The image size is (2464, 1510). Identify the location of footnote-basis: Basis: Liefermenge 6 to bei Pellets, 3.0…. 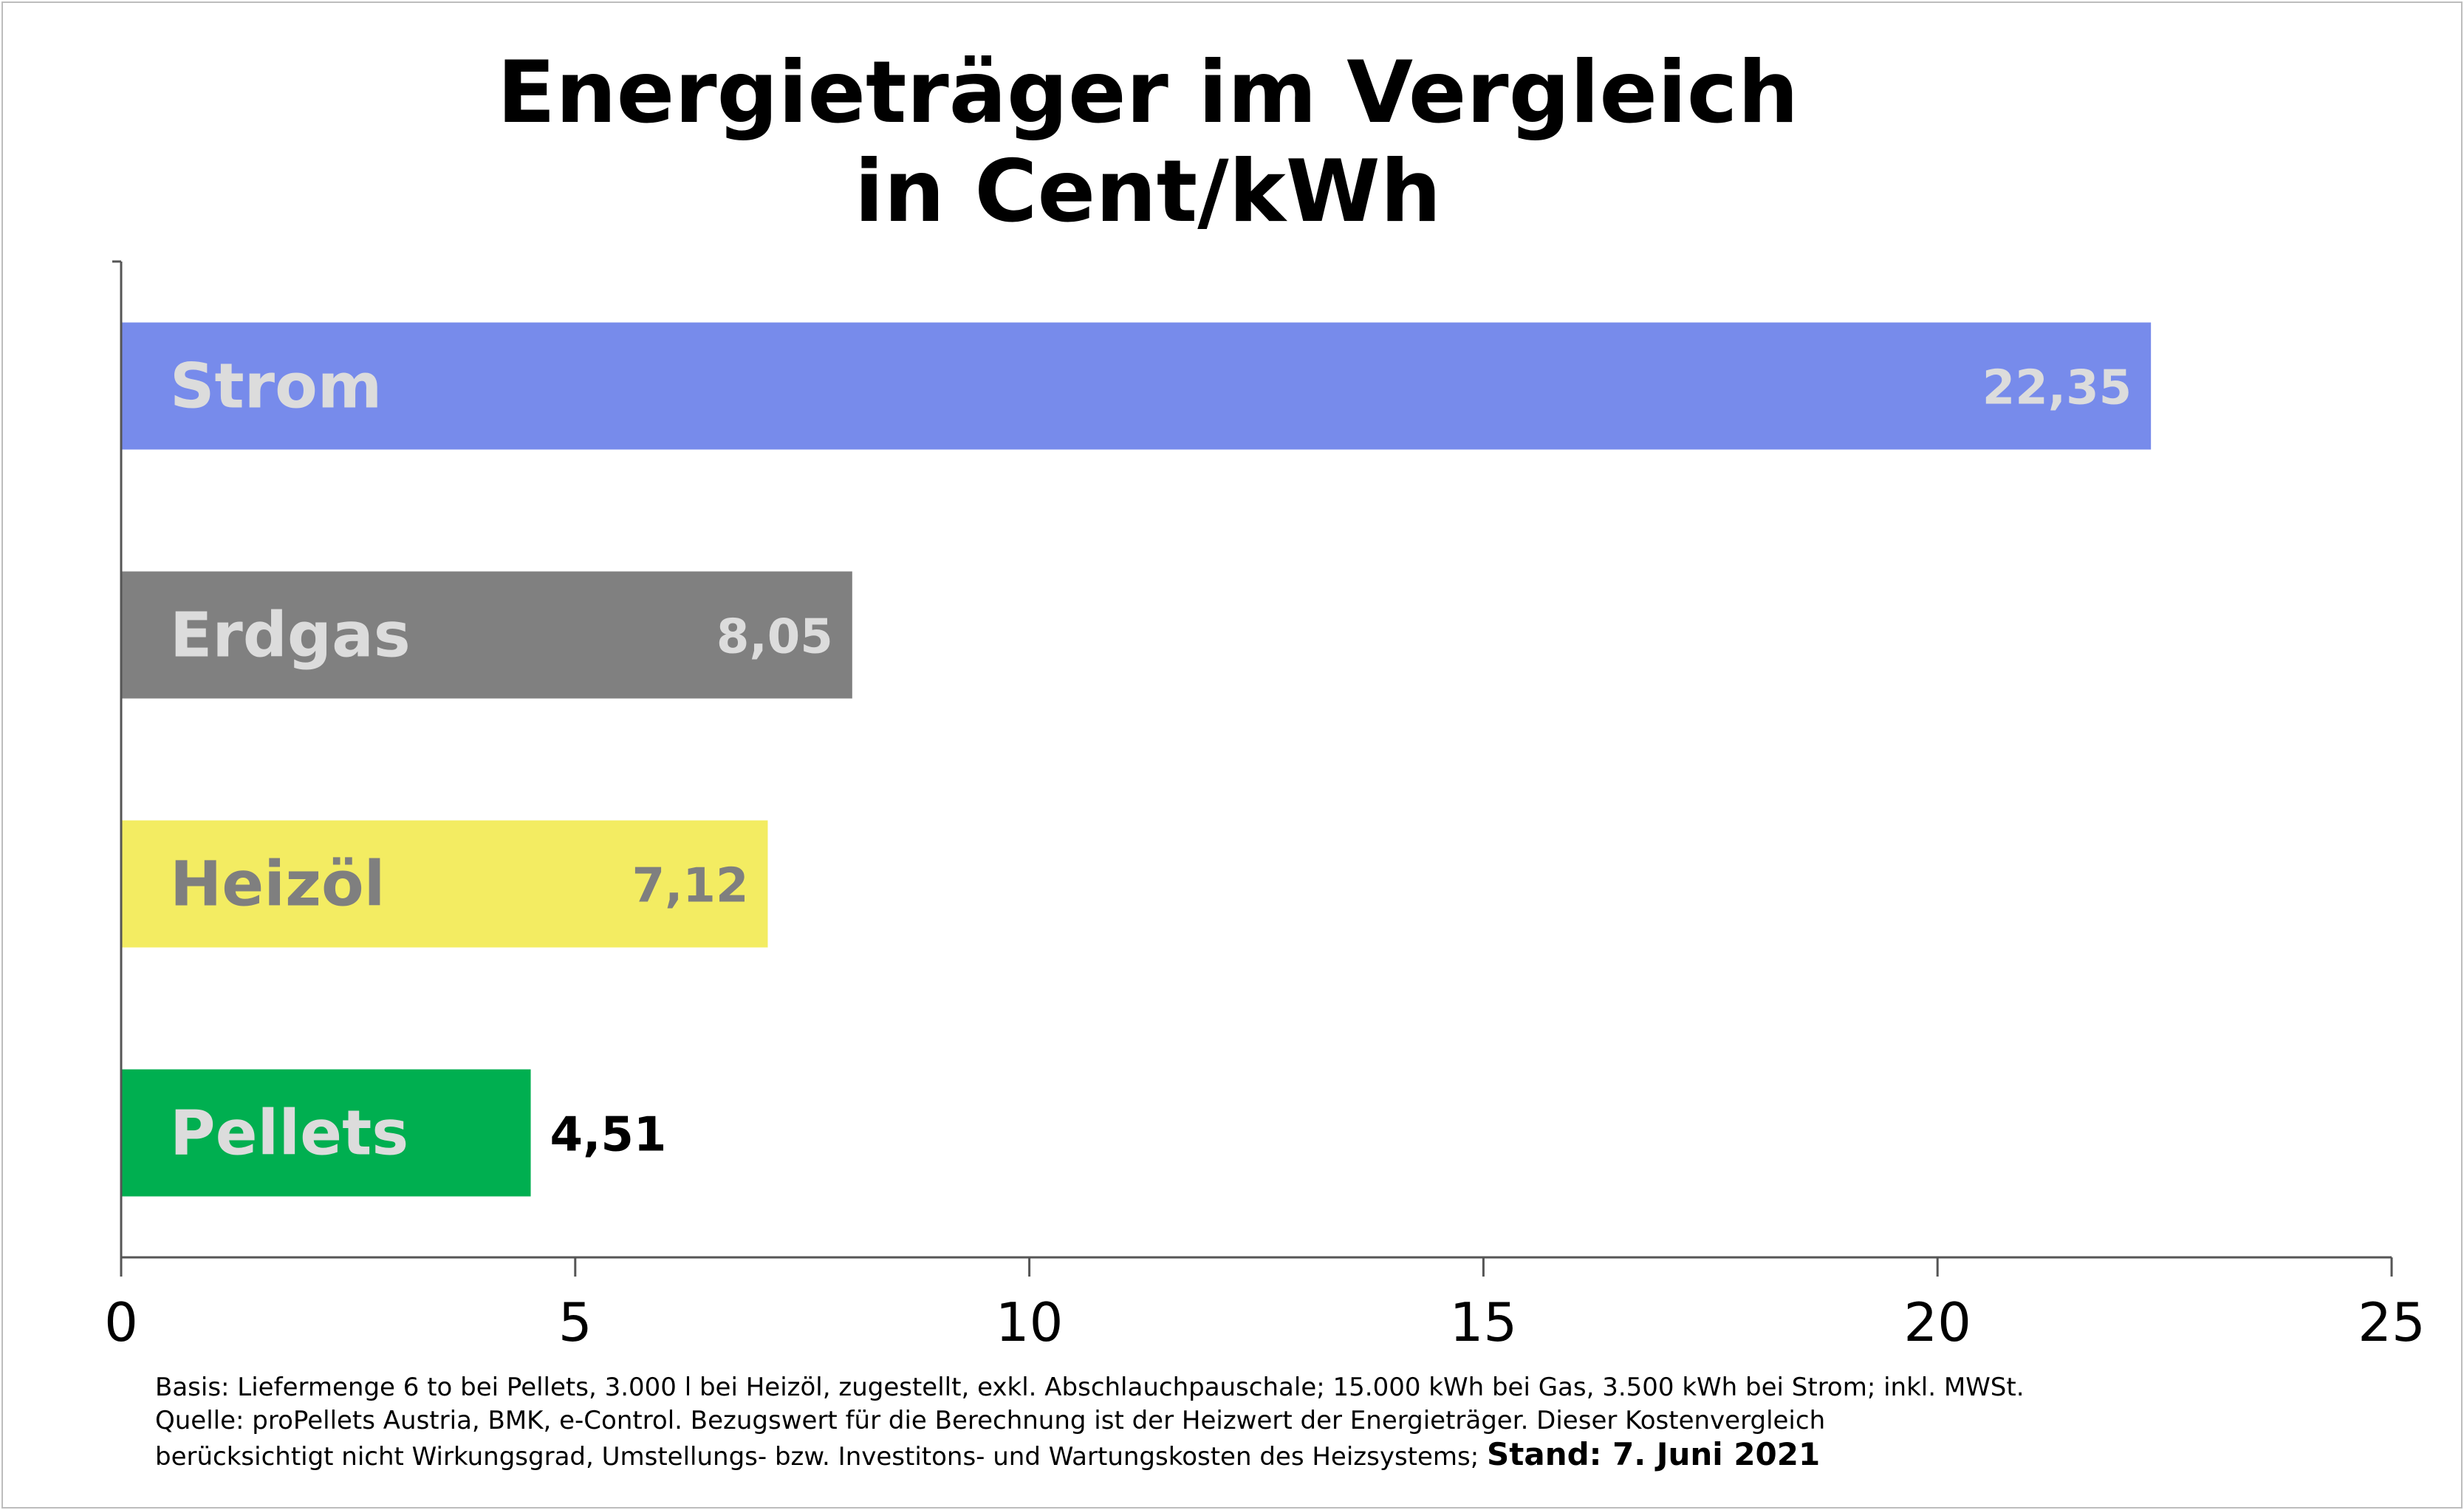
(1090, 1387).